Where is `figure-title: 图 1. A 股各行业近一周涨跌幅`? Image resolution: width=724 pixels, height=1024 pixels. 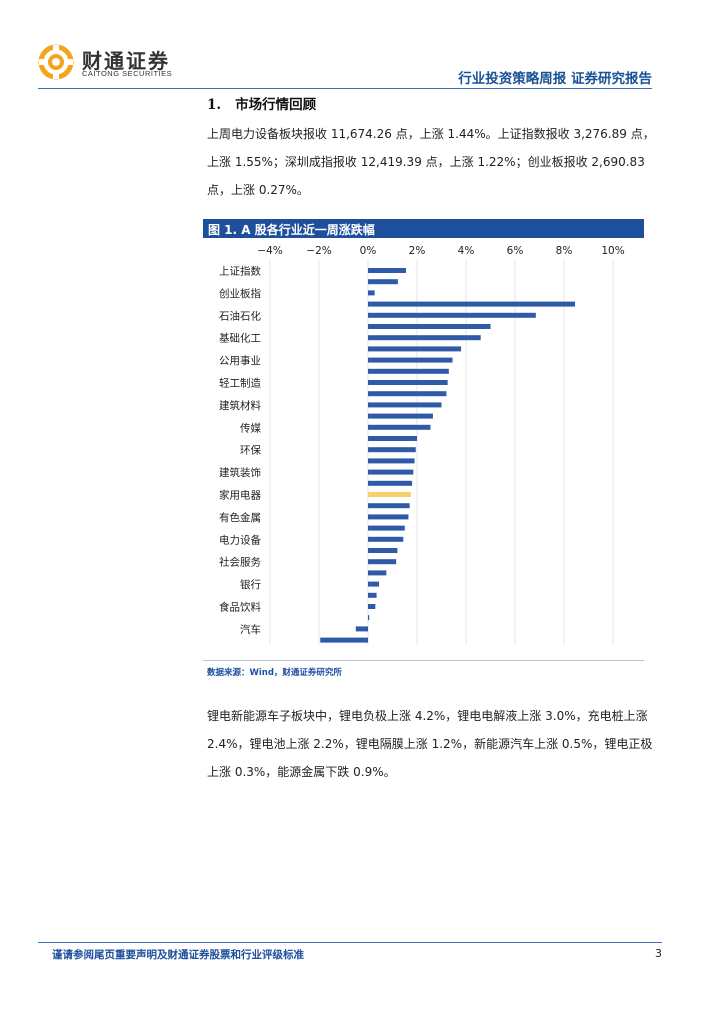 figure-title: 图 1. A 股各行业近一周涨跌幅 is located at coordinates (291, 230).